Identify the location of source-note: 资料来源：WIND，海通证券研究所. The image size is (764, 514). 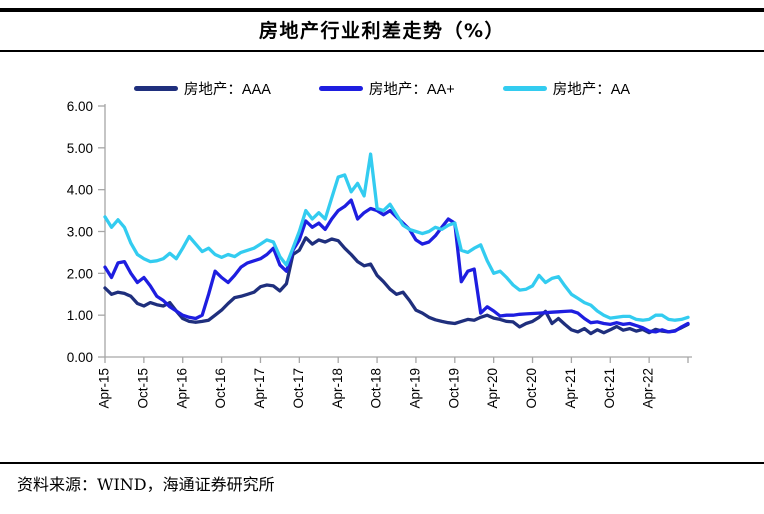
(146, 484).